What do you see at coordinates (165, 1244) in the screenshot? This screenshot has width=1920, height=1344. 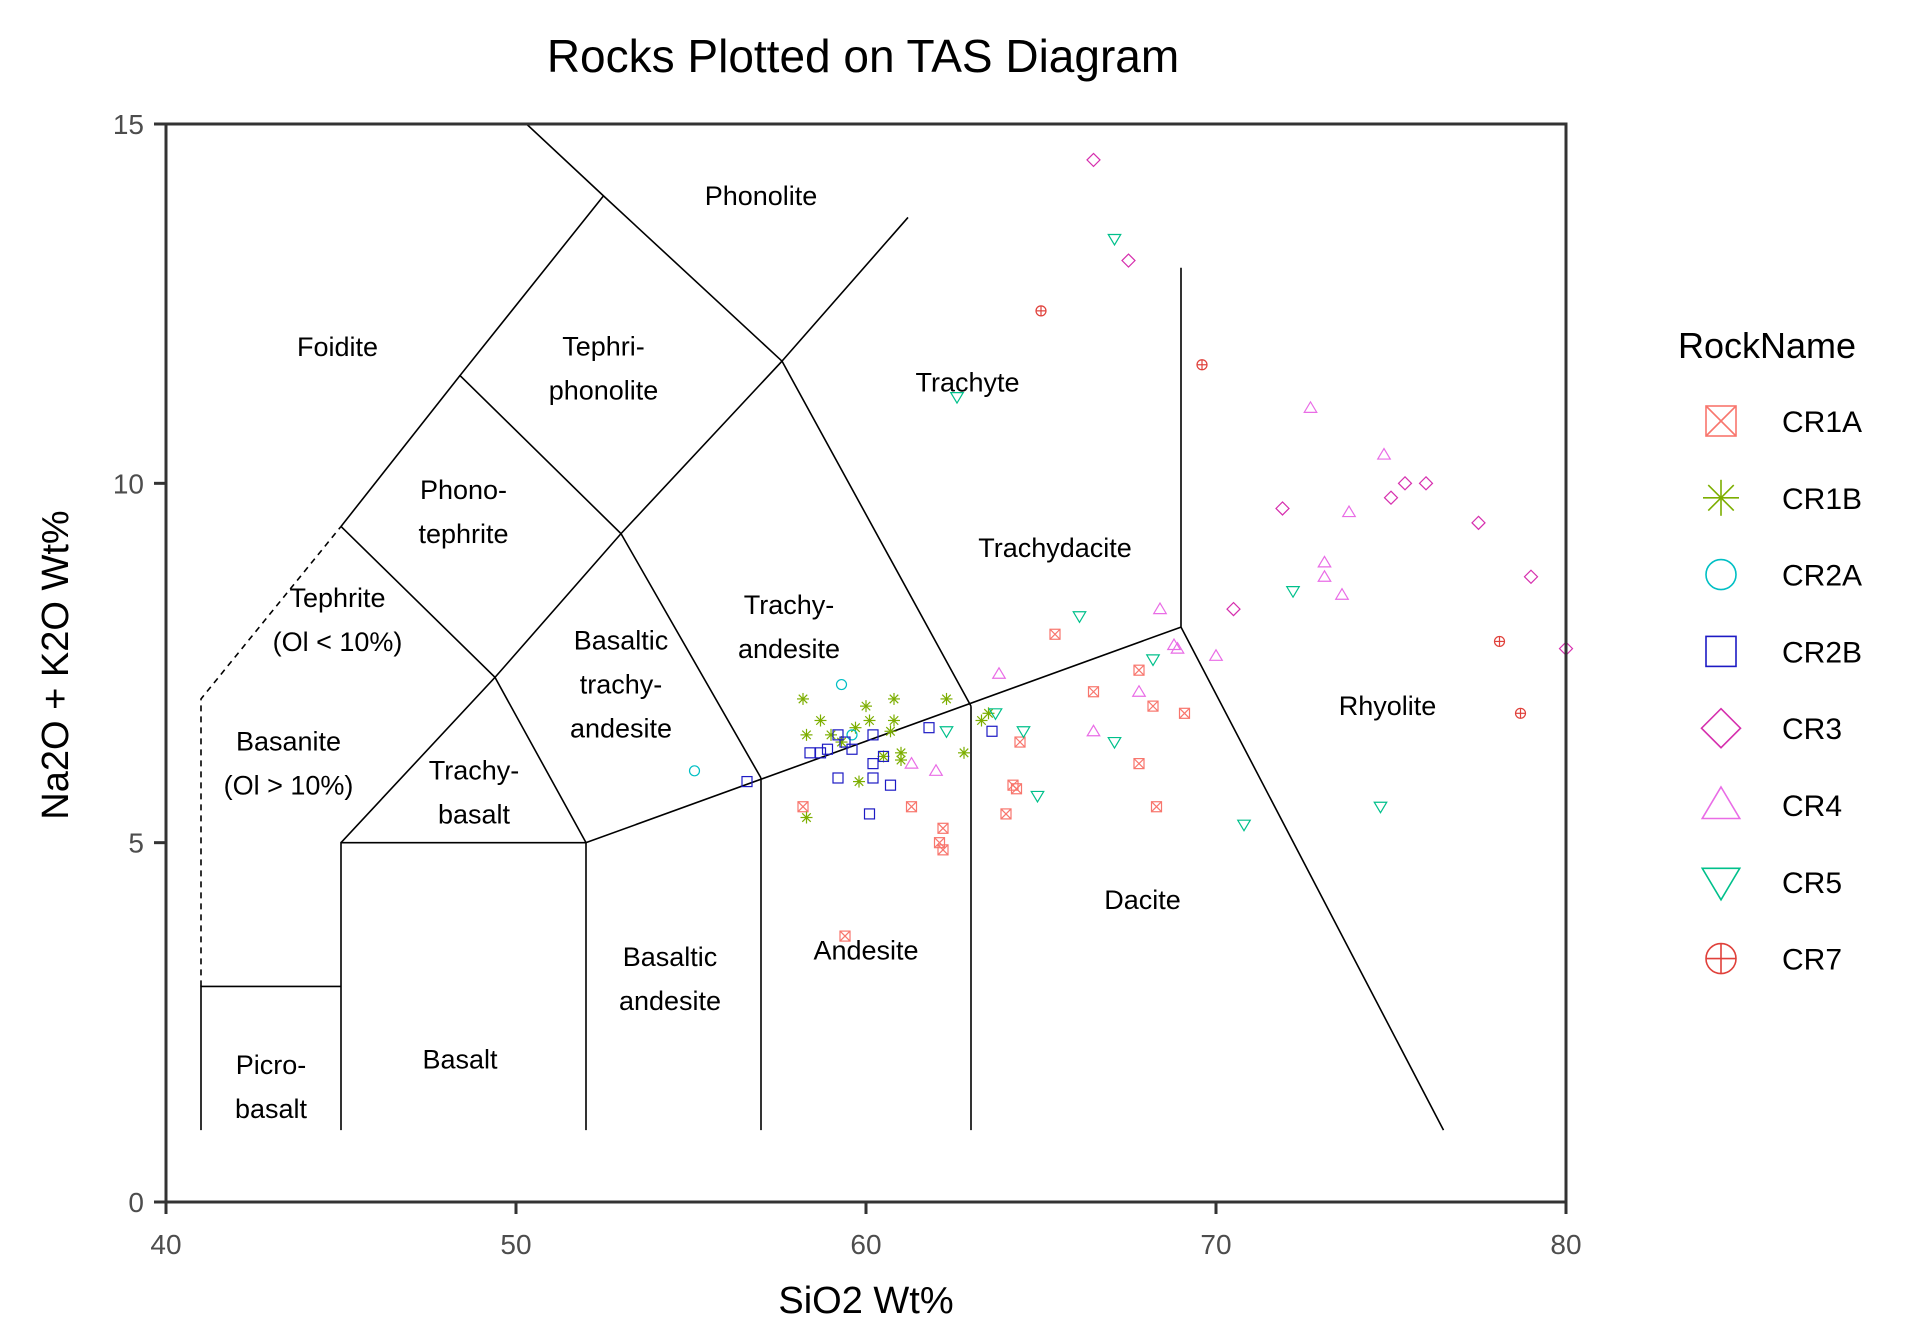 I see `x-tick-label: 40` at bounding box center [165, 1244].